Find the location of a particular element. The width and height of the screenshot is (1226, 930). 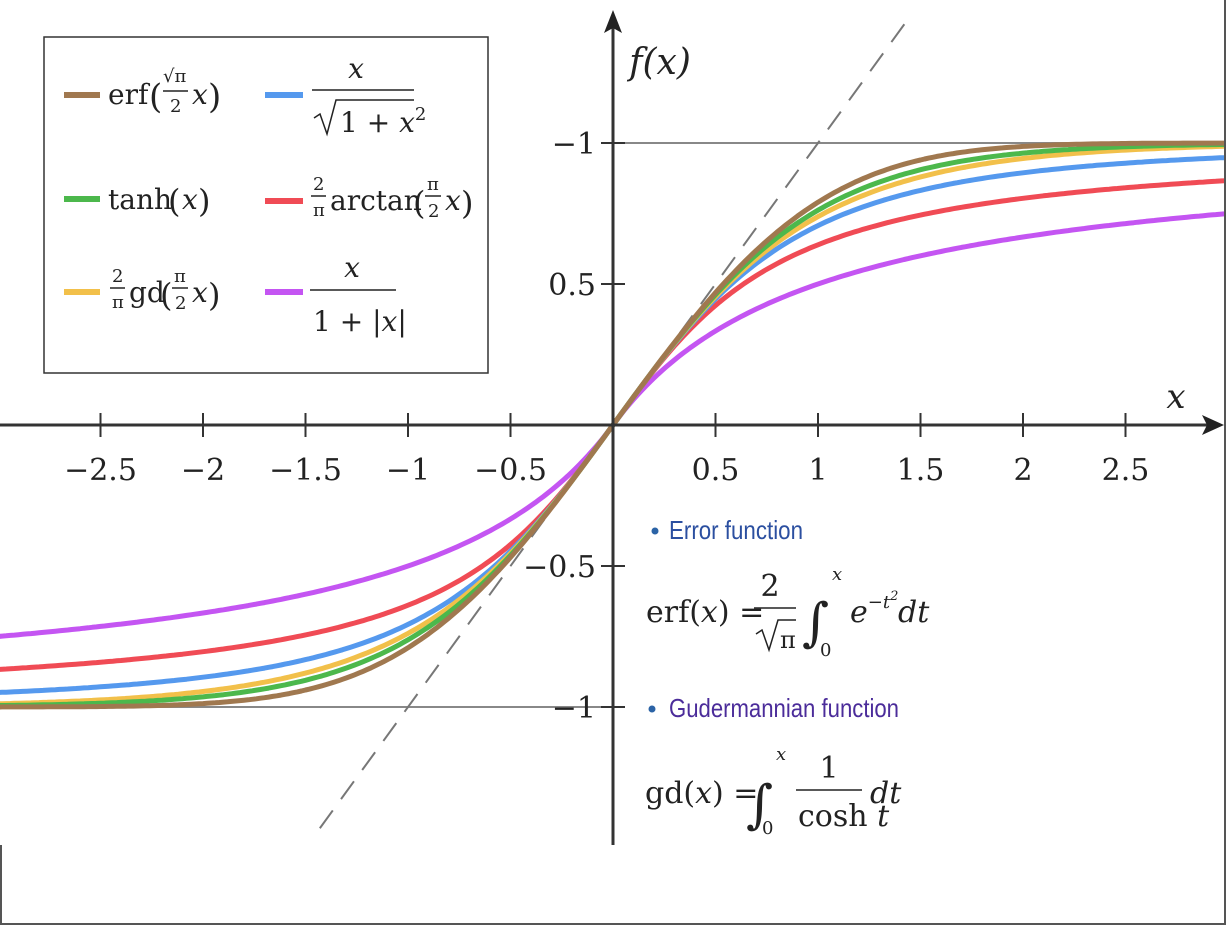

y-tick-label: −0.5 is located at coordinates (559, 567).